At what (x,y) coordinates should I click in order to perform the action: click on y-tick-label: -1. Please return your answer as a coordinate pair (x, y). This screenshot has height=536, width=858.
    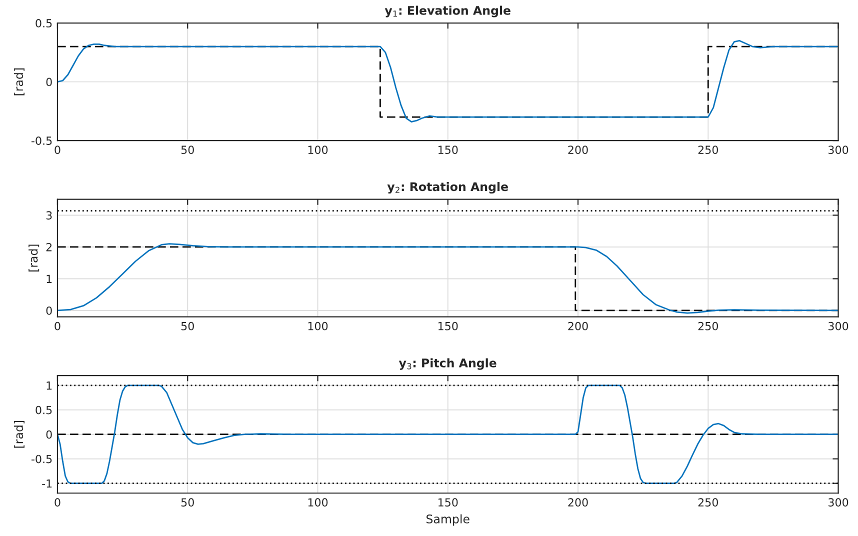
    Looking at the image, I should click on (47, 483).